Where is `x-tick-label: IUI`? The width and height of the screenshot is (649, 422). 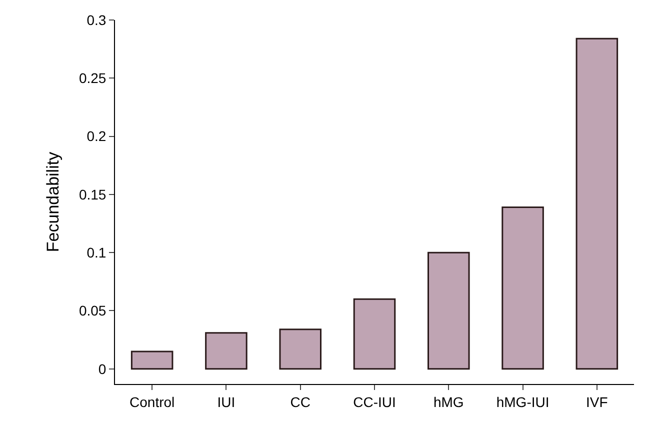
x-tick-label: IUI is located at coordinates (226, 402).